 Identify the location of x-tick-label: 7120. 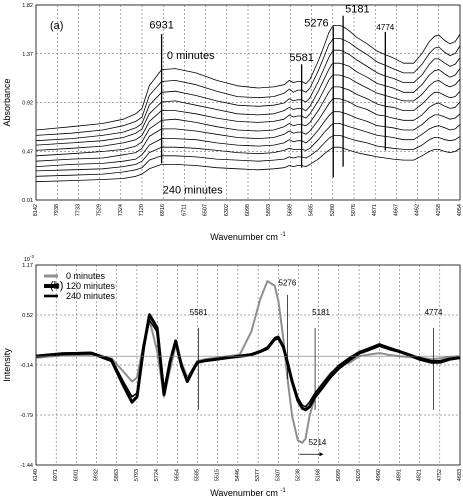
(142, 210).